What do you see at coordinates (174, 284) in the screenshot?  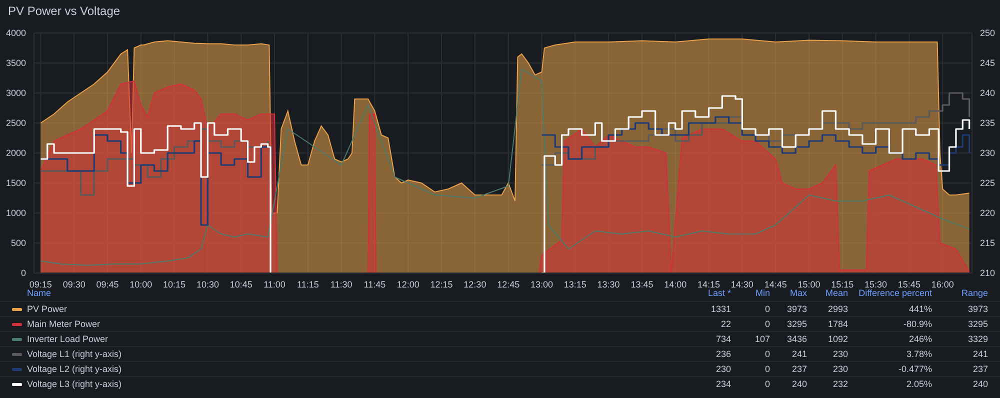 I see `x-tick-label: 10:15` at bounding box center [174, 284].